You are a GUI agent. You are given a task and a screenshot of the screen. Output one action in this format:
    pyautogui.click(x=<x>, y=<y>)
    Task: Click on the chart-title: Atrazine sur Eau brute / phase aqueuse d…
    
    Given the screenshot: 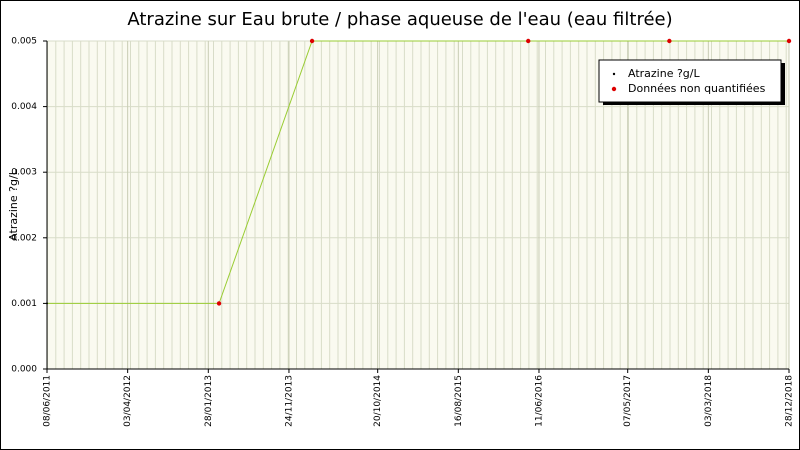 What is the action you would take?
    pyautogui.click(x=399, y=19)
    